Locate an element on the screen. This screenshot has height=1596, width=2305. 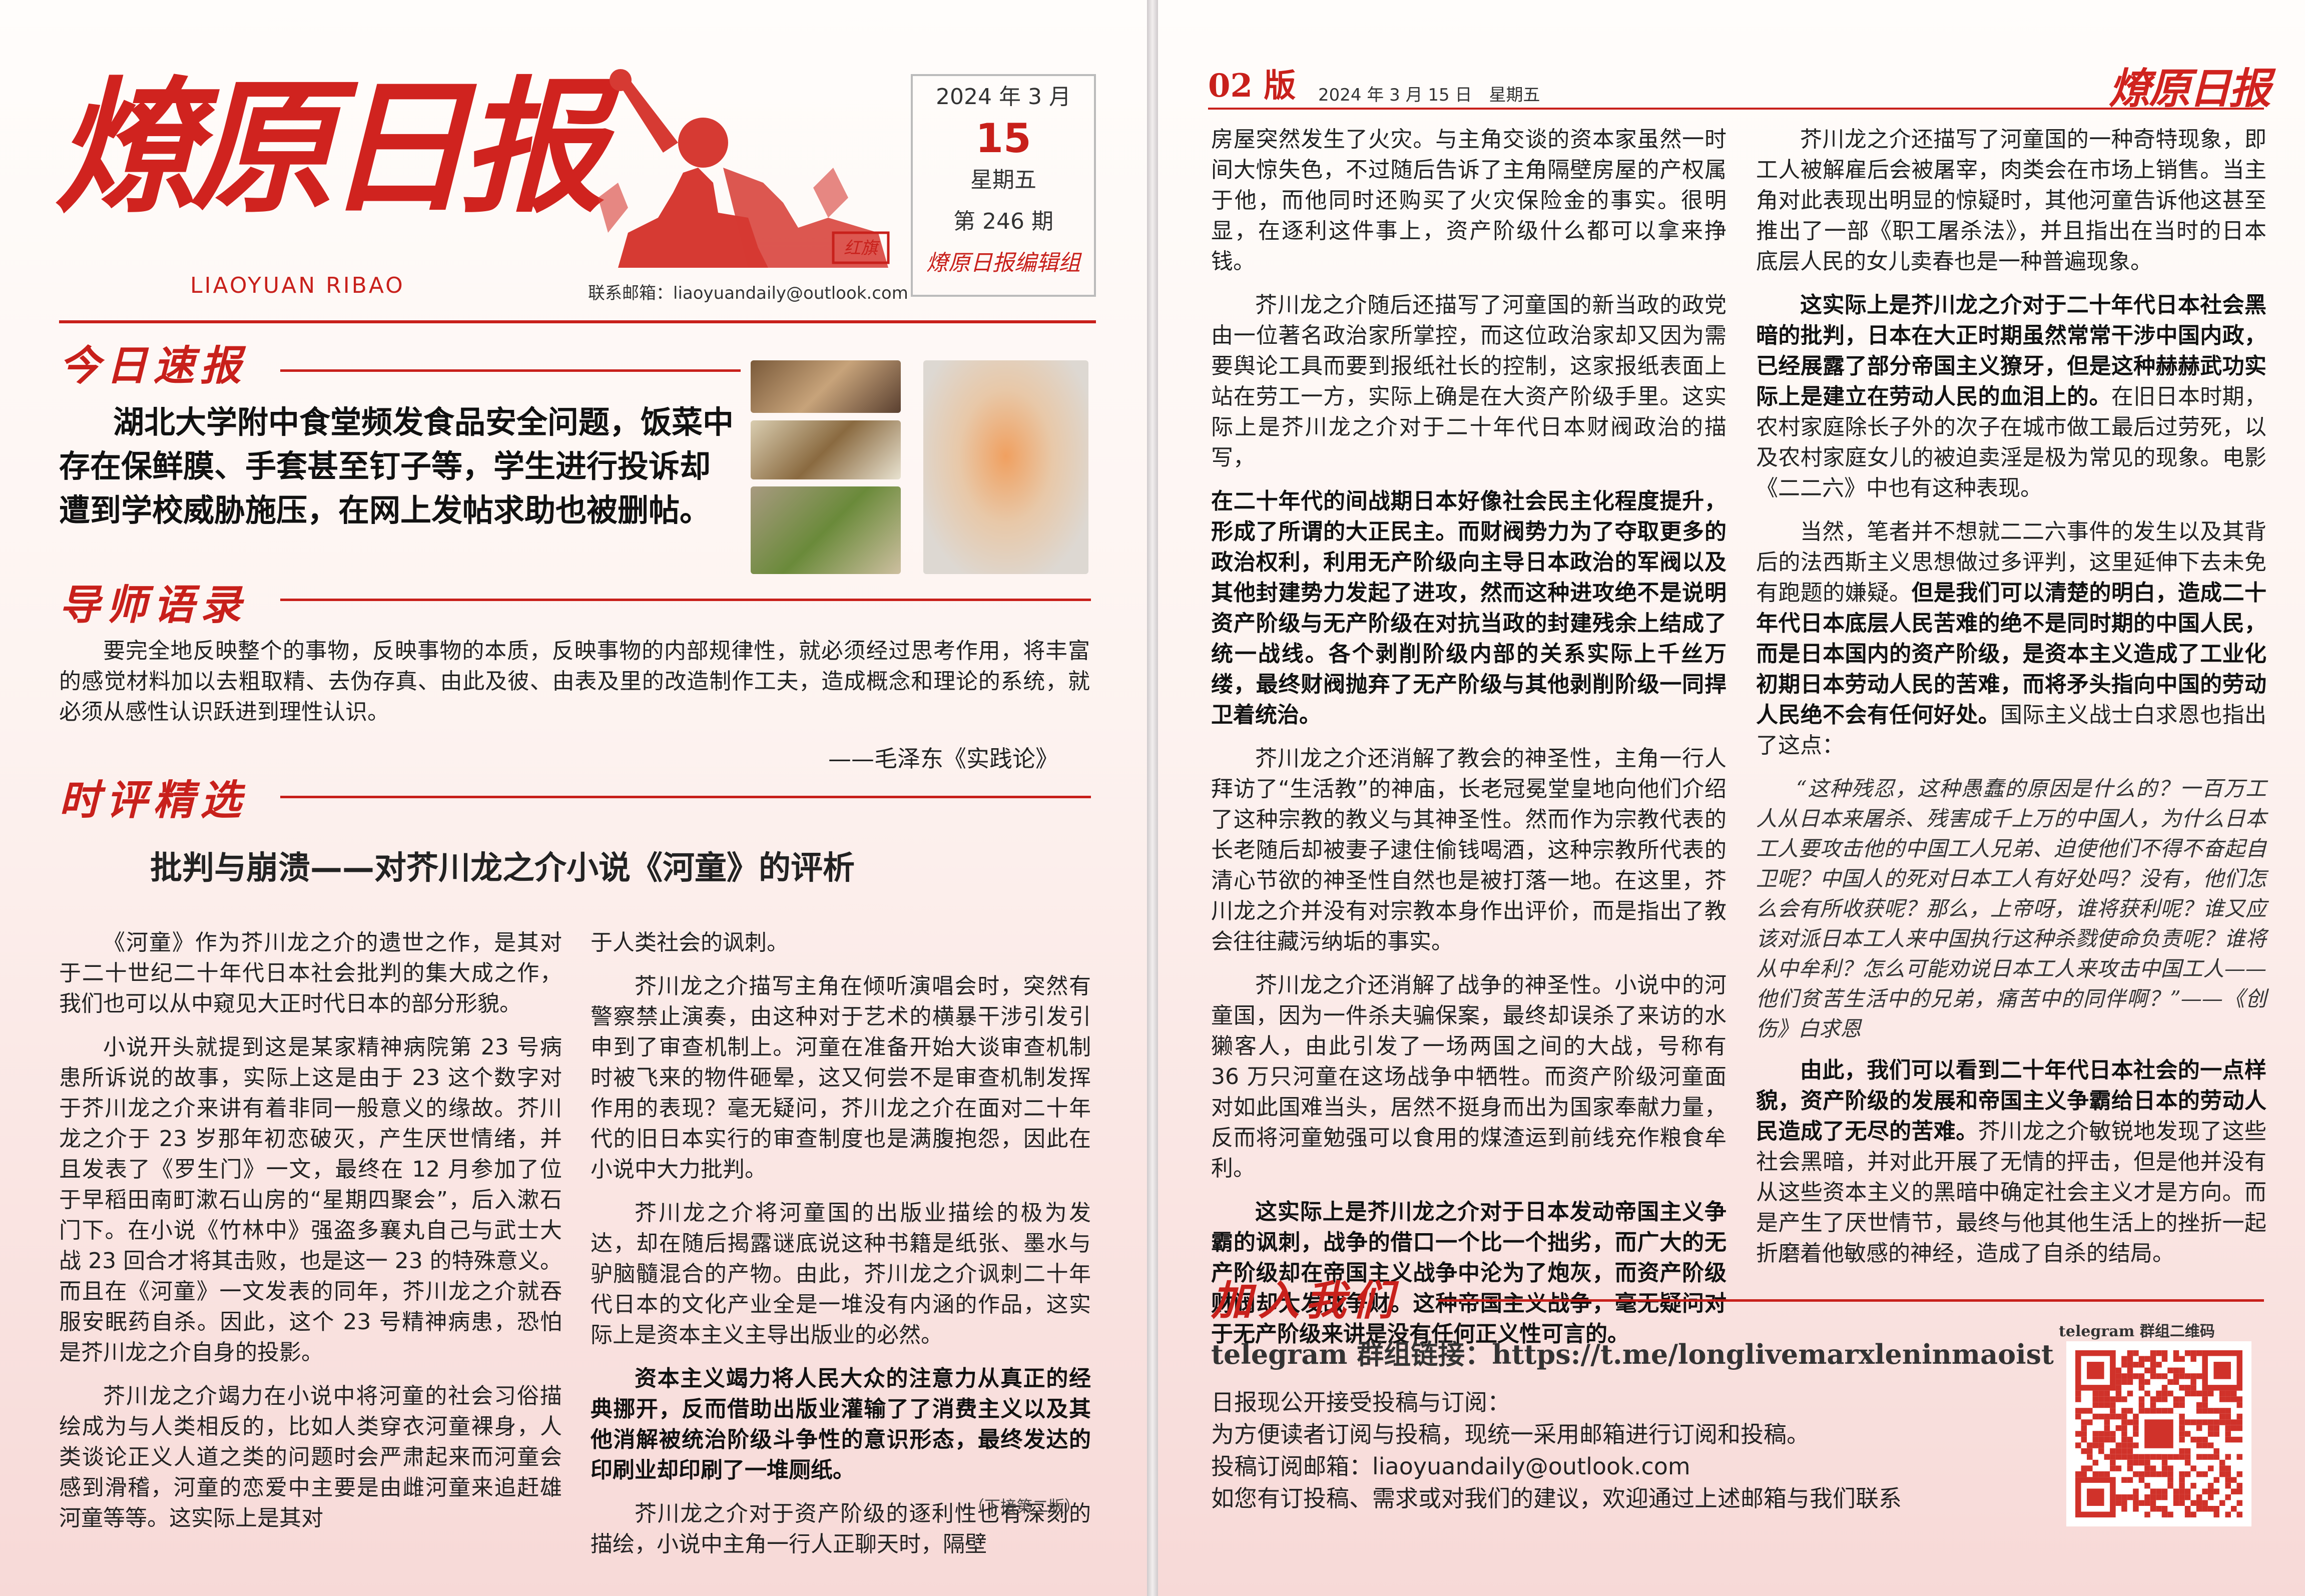
editor-credit: 燎原日报编辑组 is located at coordinates (1003, 263).